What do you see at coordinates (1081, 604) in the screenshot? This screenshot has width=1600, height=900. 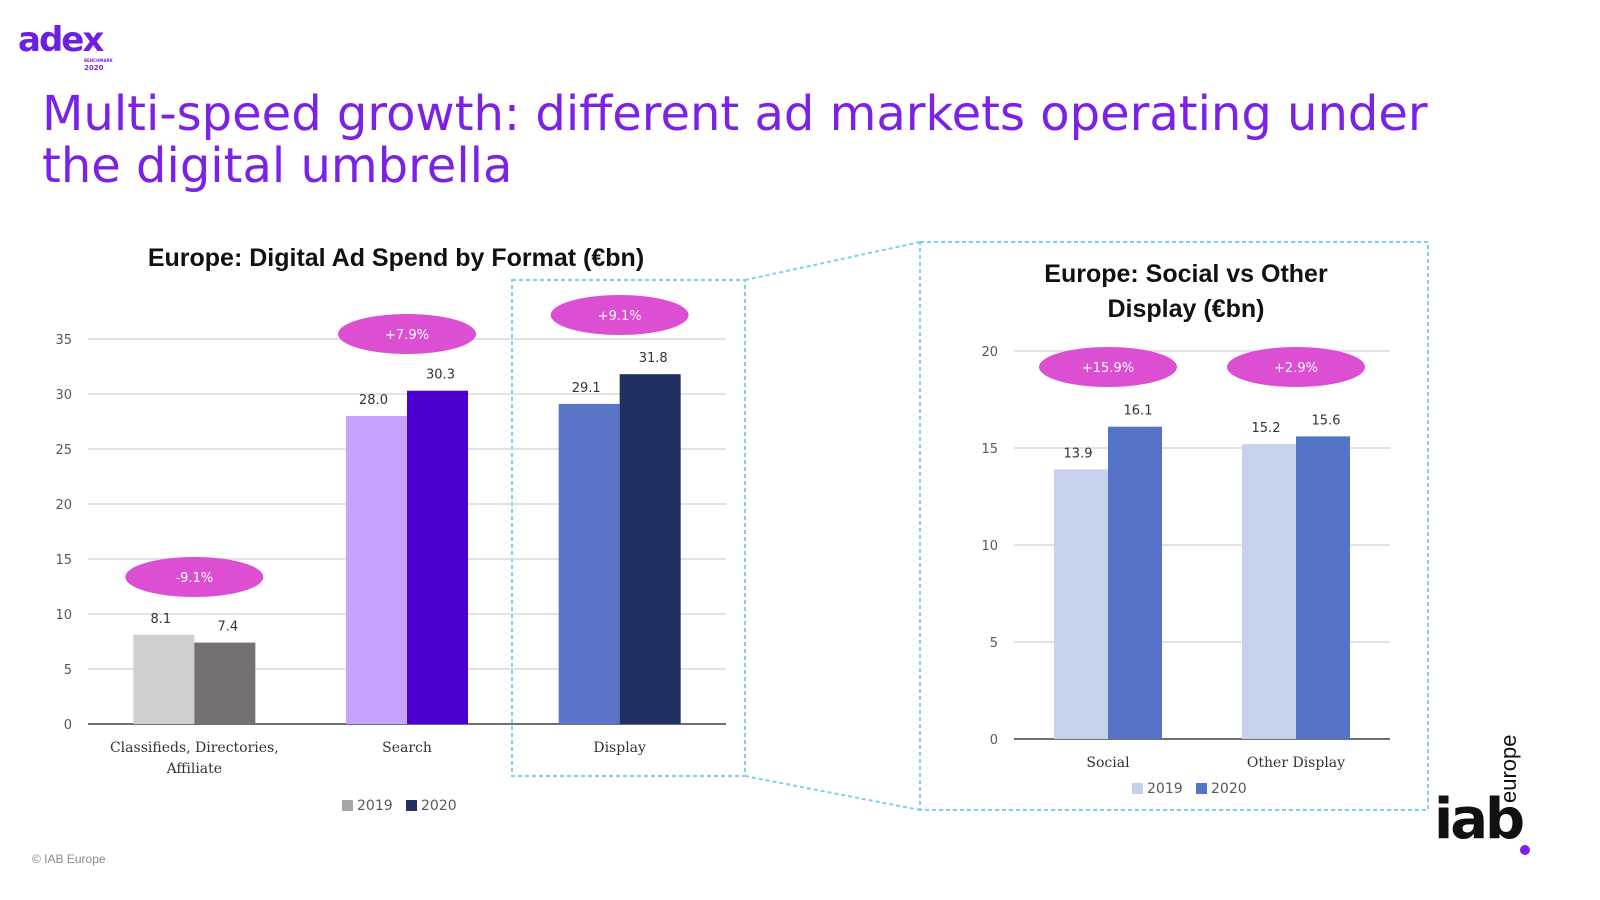 I see `bar-2019-social` at bounding box center [1081, 604].